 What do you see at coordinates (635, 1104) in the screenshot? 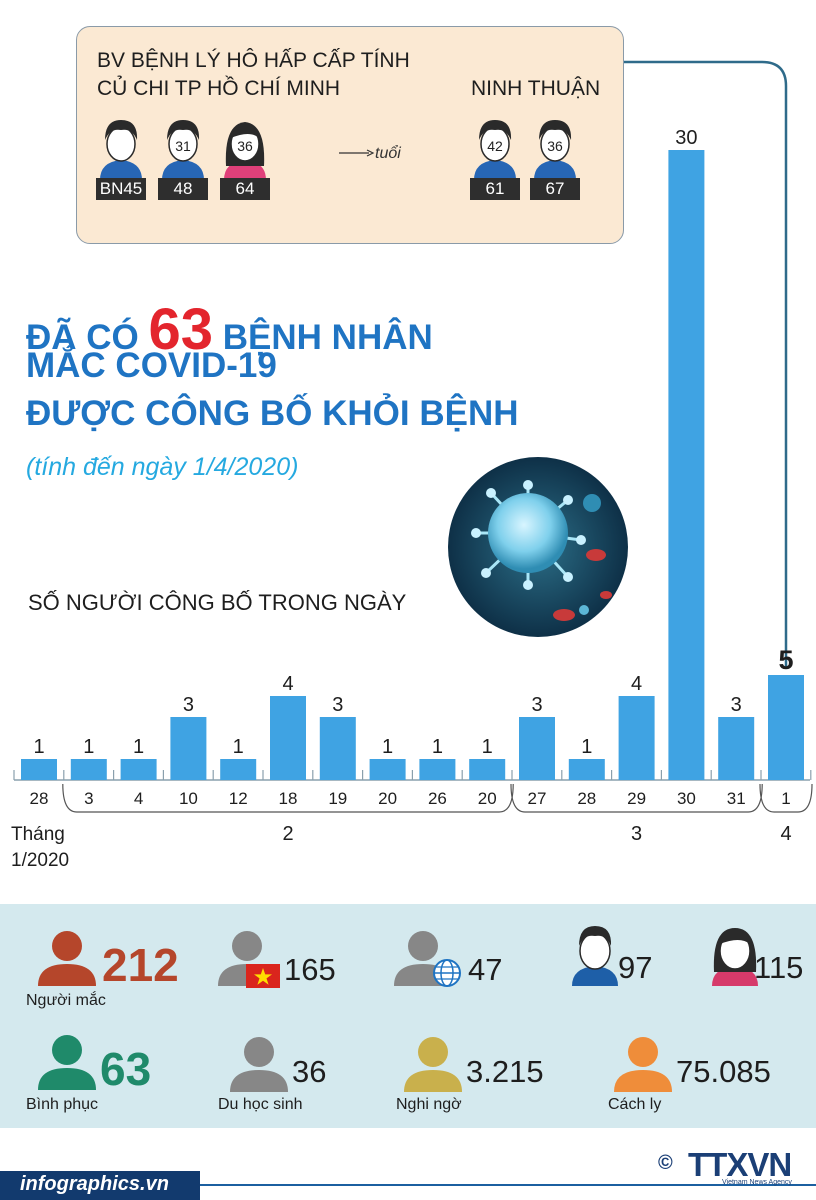
I see `stat-label: Cách ly` at bounding box center [635, 1104].